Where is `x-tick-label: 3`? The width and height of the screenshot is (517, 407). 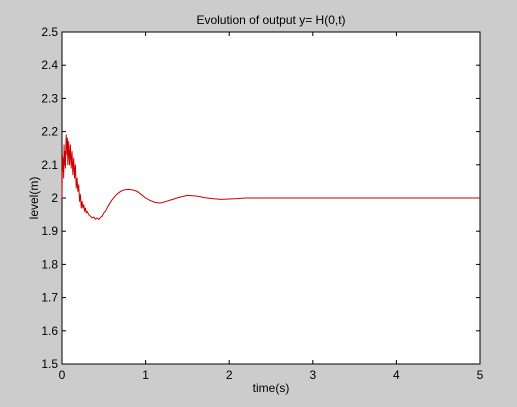 x-tick-label: 3 is located at coordinates (312, 375).